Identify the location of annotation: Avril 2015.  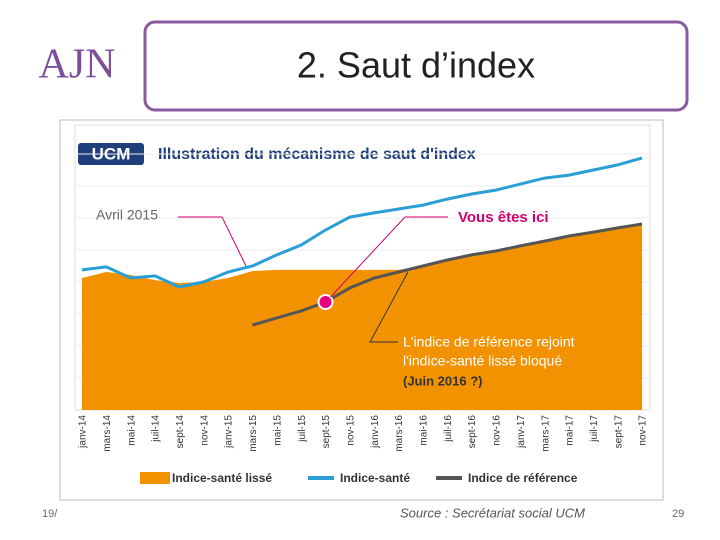
(127, 215).